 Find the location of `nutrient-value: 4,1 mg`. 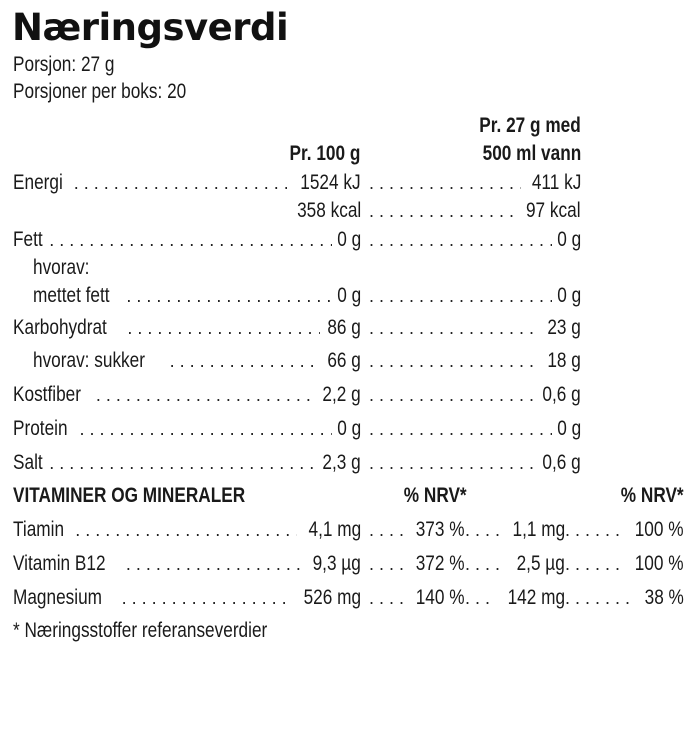

nutrient-value: 4,1 mg is located at coordinates (334, 529).